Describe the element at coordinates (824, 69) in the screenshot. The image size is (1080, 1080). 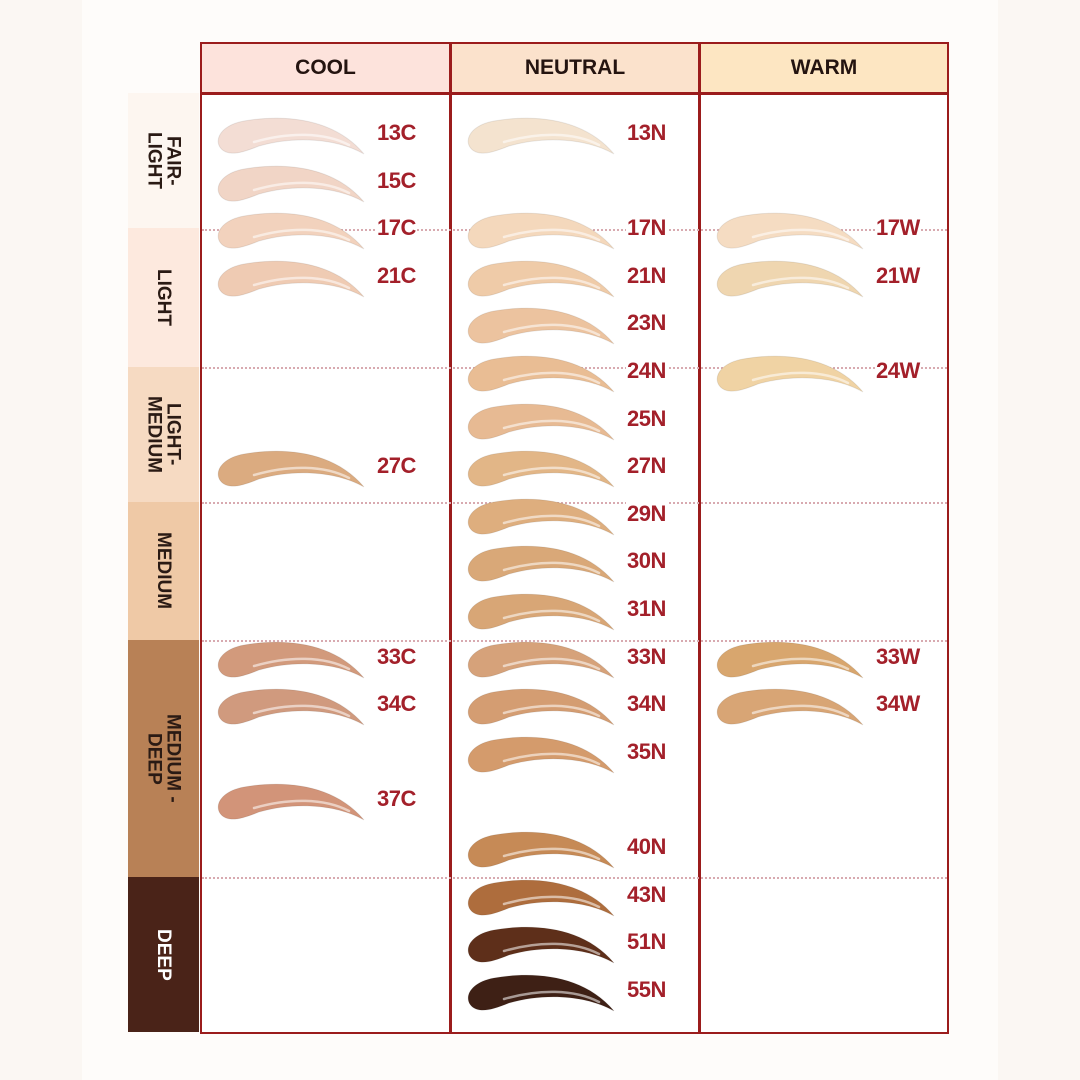
I see `column-header-warm: WARM` at that location.